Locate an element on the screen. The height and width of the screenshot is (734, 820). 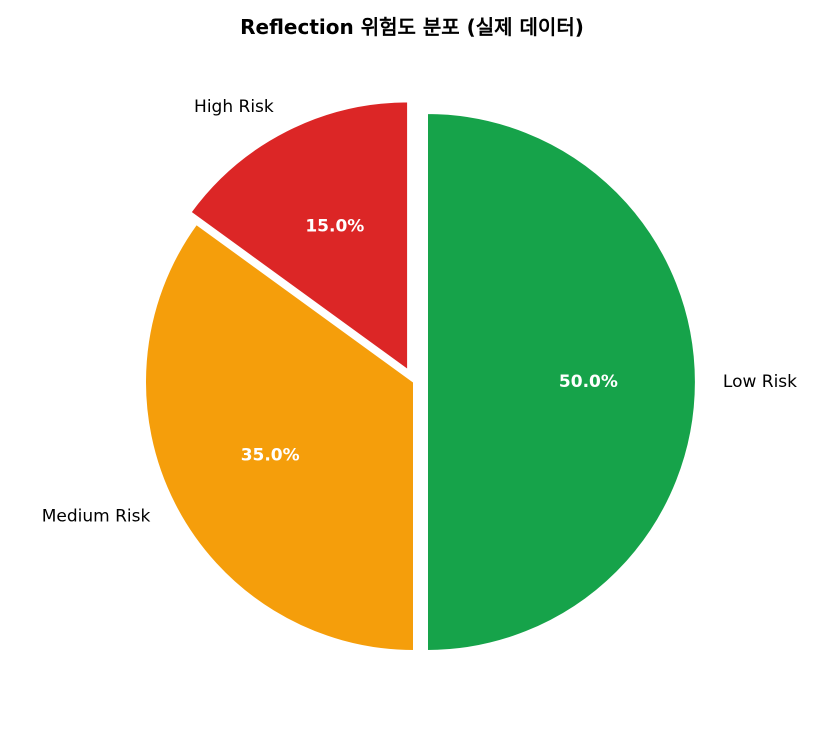
pct-label-medium-risk: 35.0% is located at coordinates (270, 455).